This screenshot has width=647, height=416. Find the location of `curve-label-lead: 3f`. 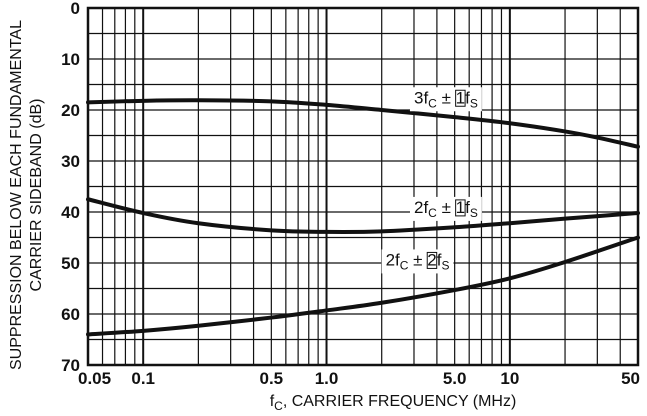

curve-label-lead: 3f is located at coordinates (421, 97).